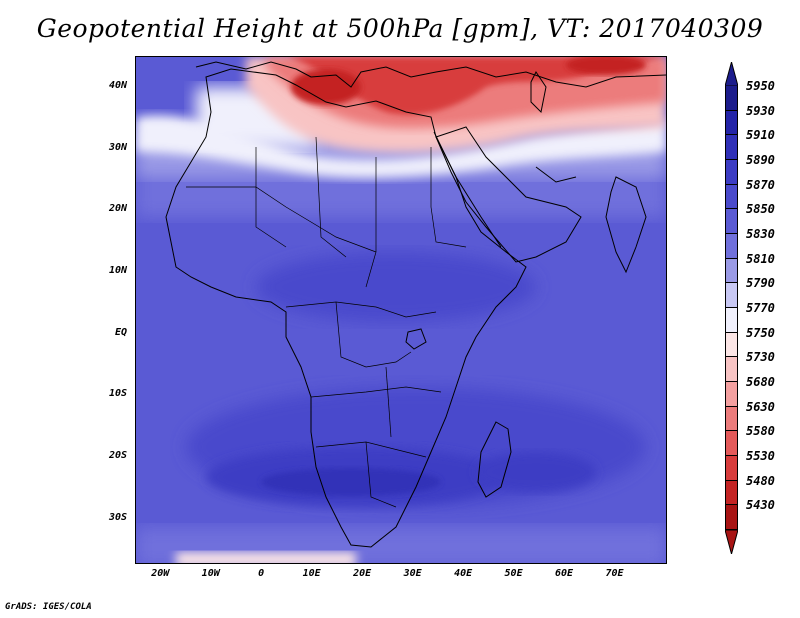 This screenshot has width=800, height=618. Describe the element at coordinates (536, 472) in the screenshot. I see `field-high-madagascar` at that location.